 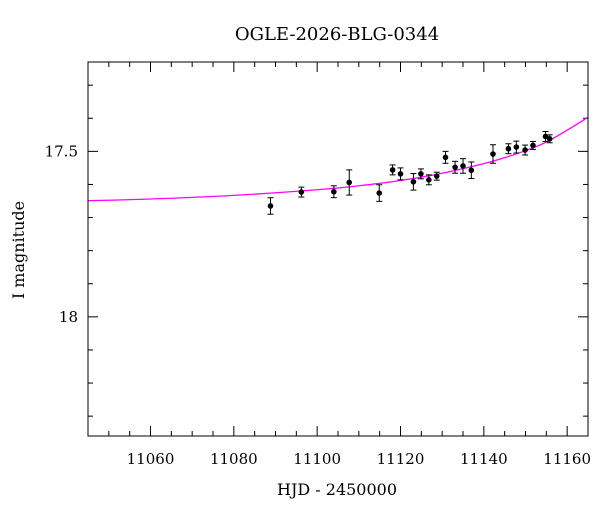 What do you see at coordinates (18, 250) in the screenshot?
I see `y-axis-label: I magnitude` at bounding box center [18, 250].